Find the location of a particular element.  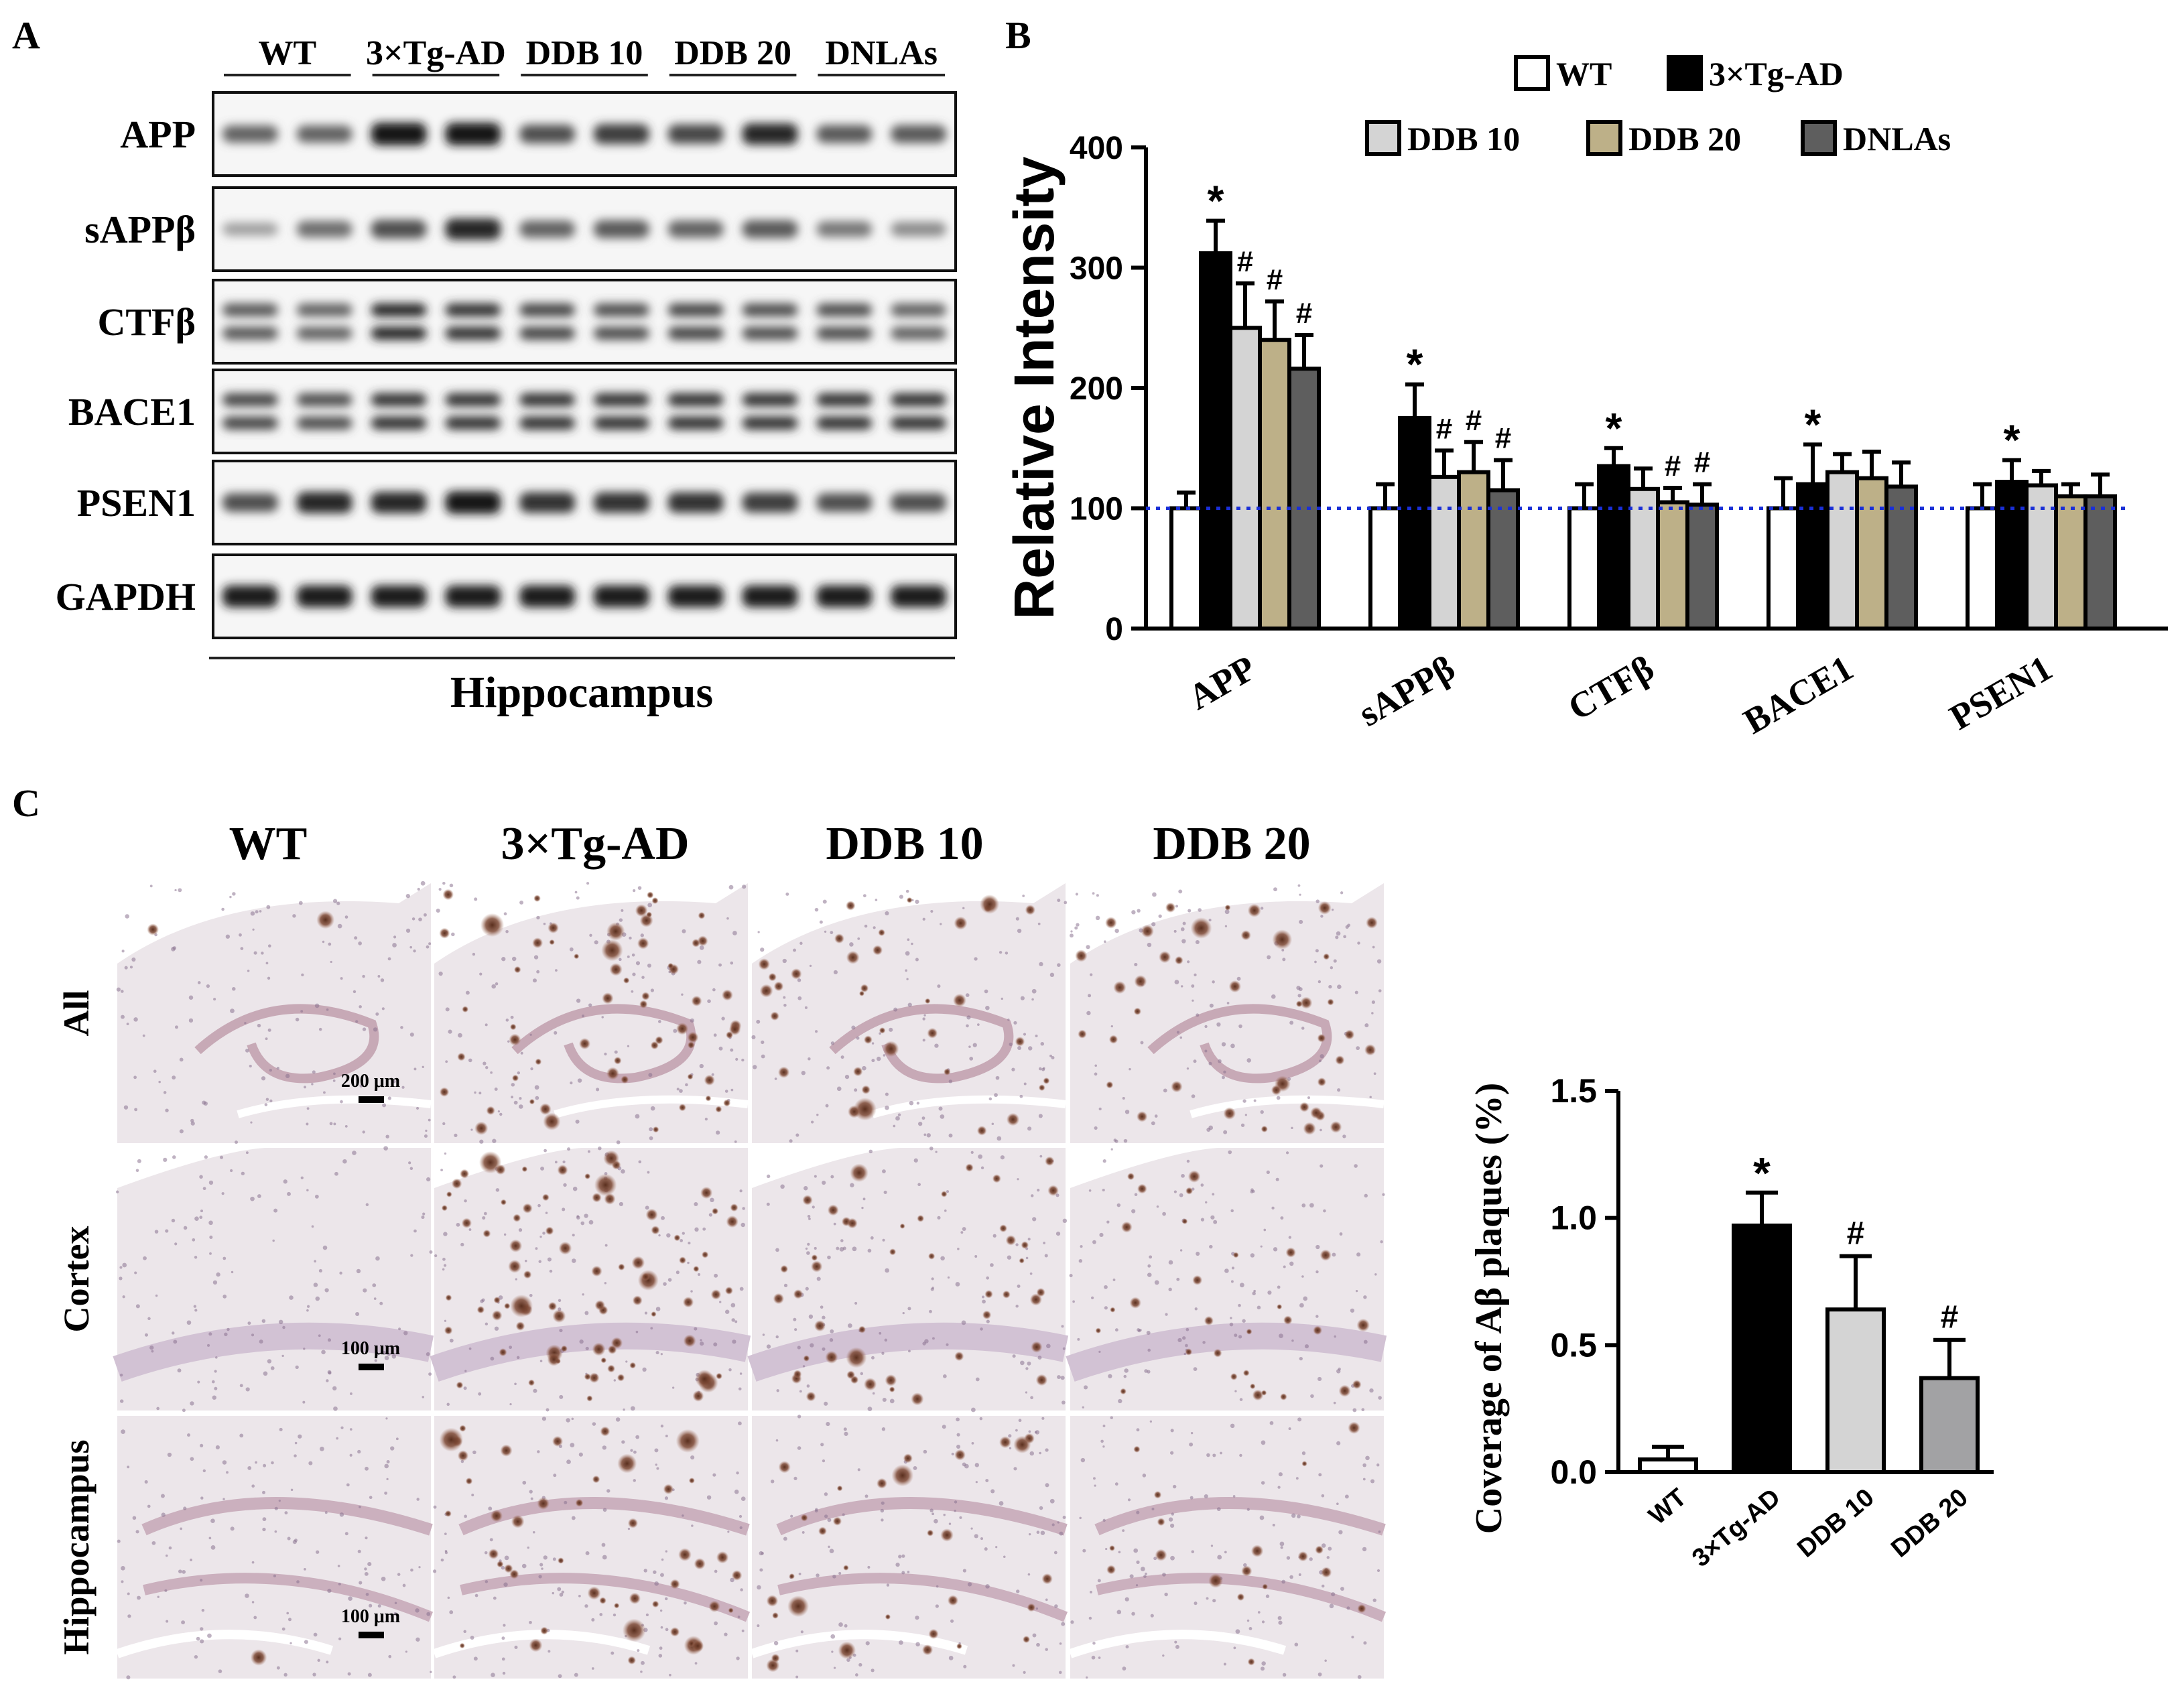

significance-mark: # is located at coordinates (1304, 314).